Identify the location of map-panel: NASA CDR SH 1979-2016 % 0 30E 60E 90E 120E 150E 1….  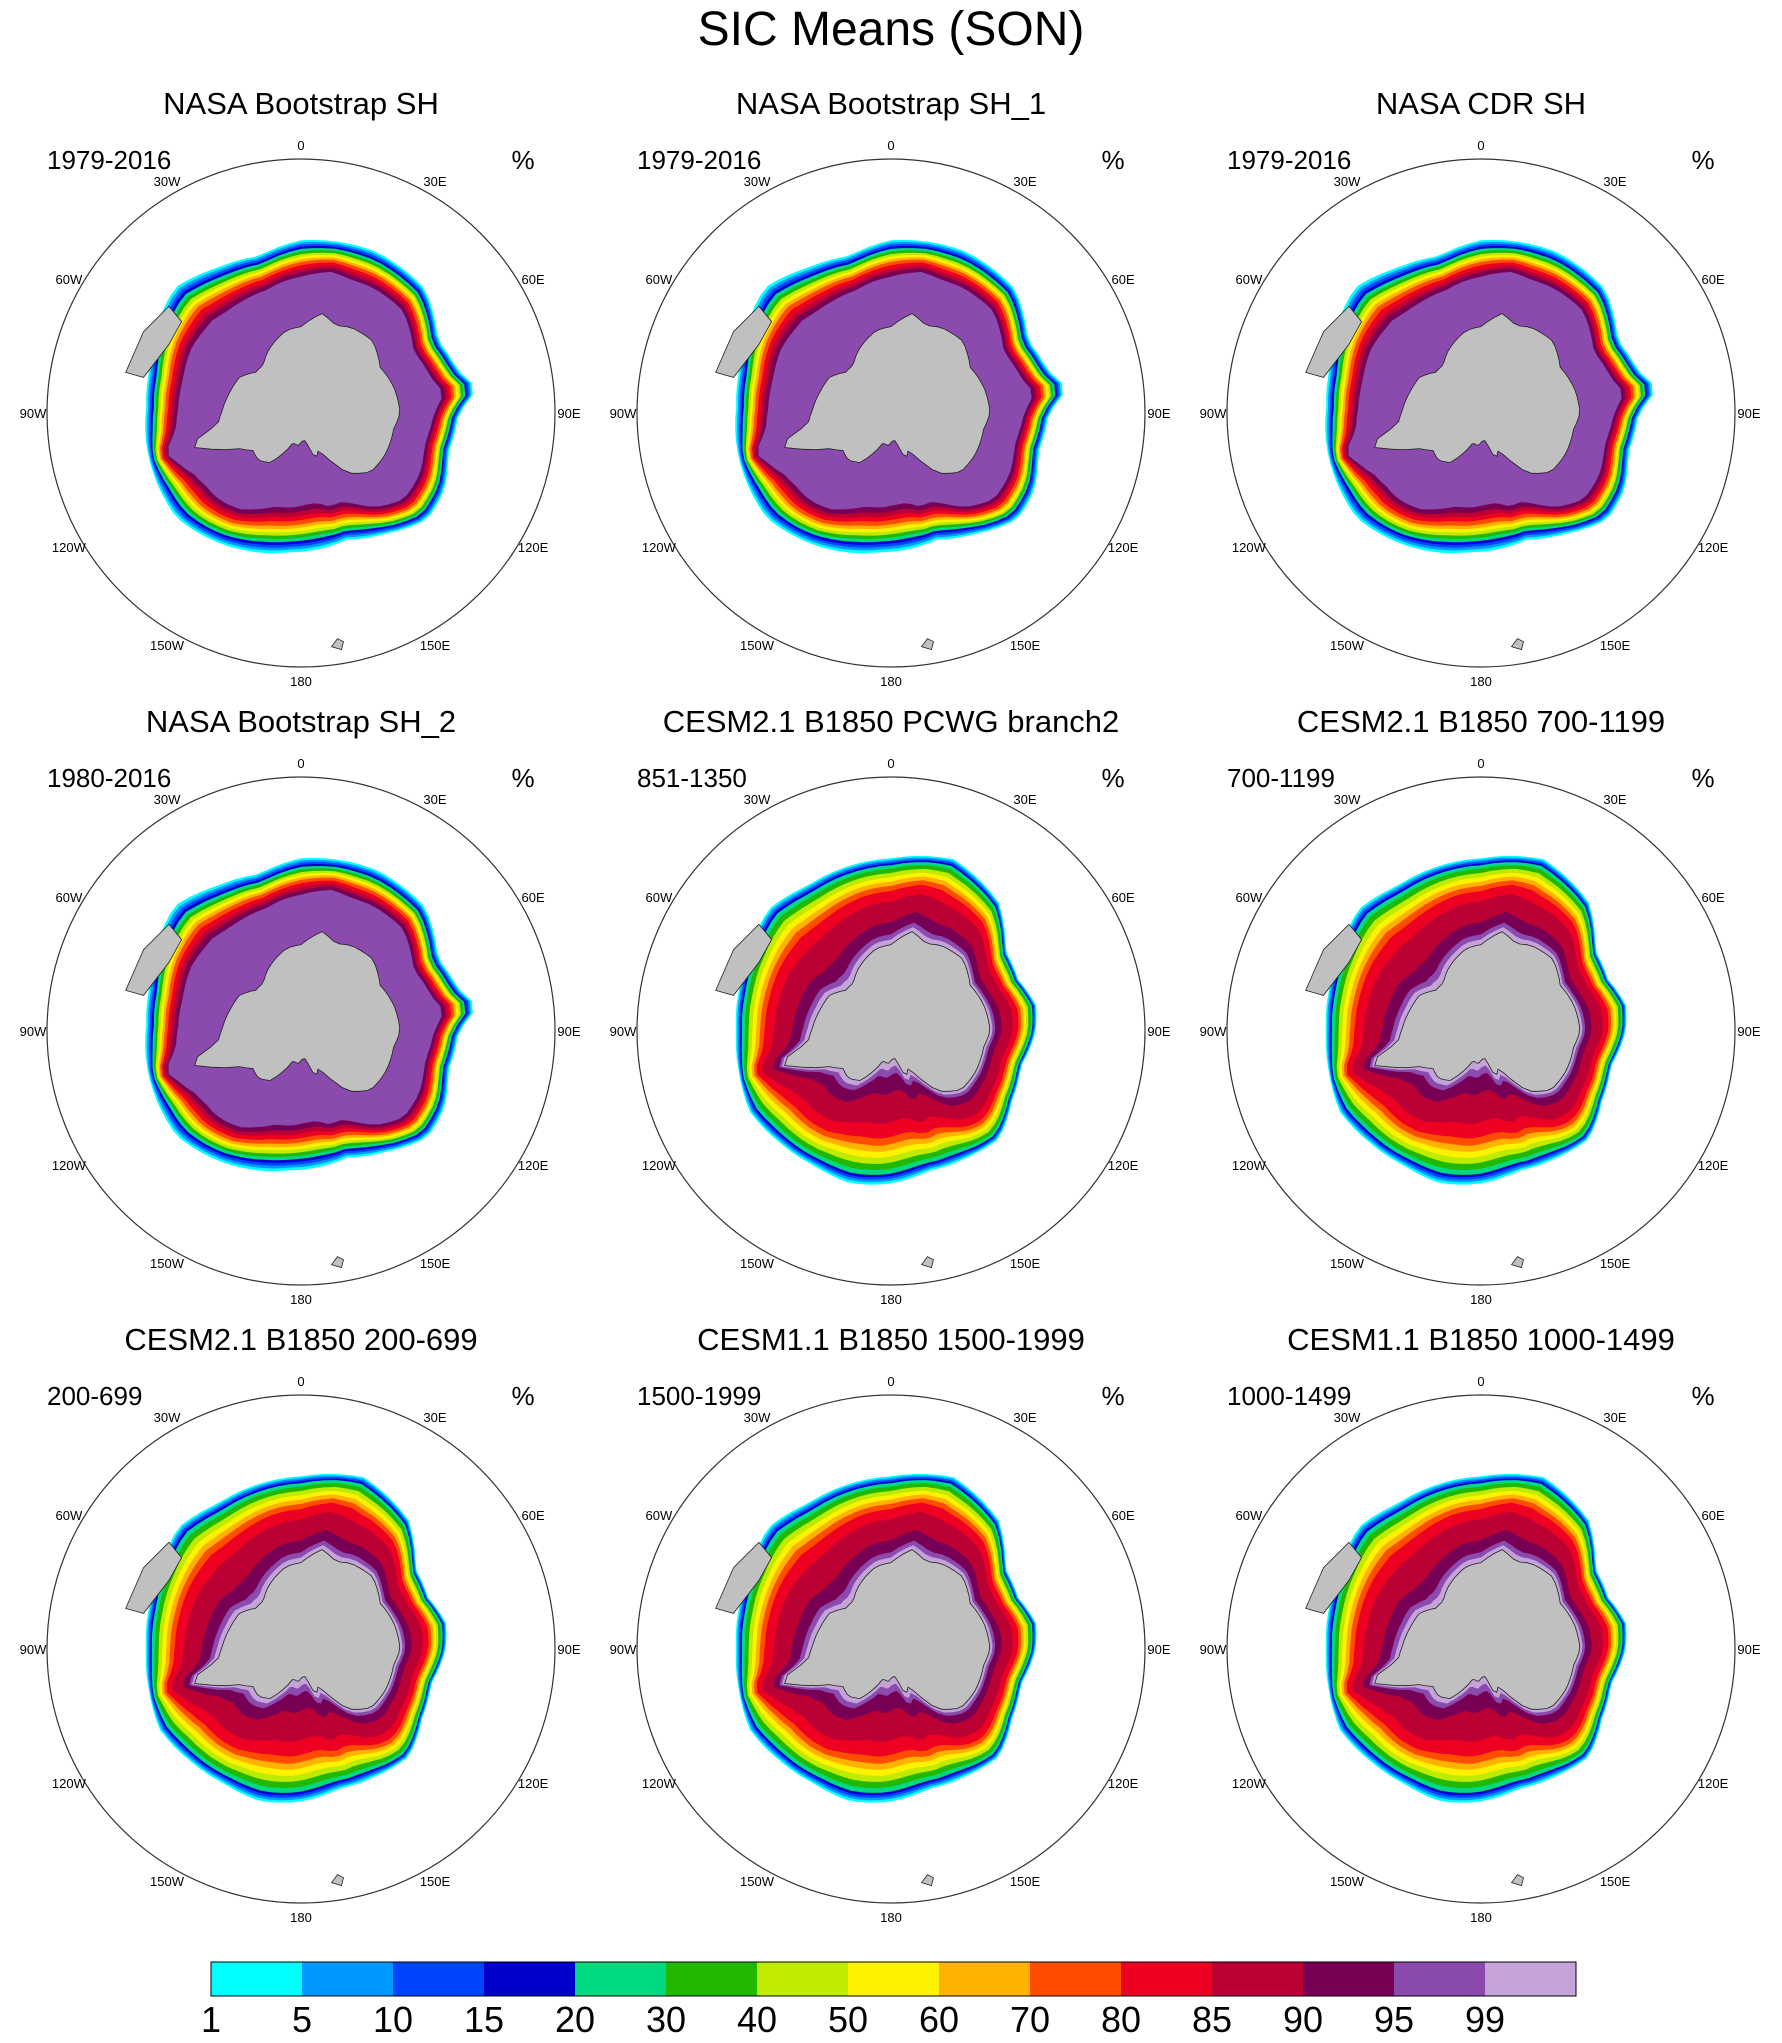
(1480, 387).